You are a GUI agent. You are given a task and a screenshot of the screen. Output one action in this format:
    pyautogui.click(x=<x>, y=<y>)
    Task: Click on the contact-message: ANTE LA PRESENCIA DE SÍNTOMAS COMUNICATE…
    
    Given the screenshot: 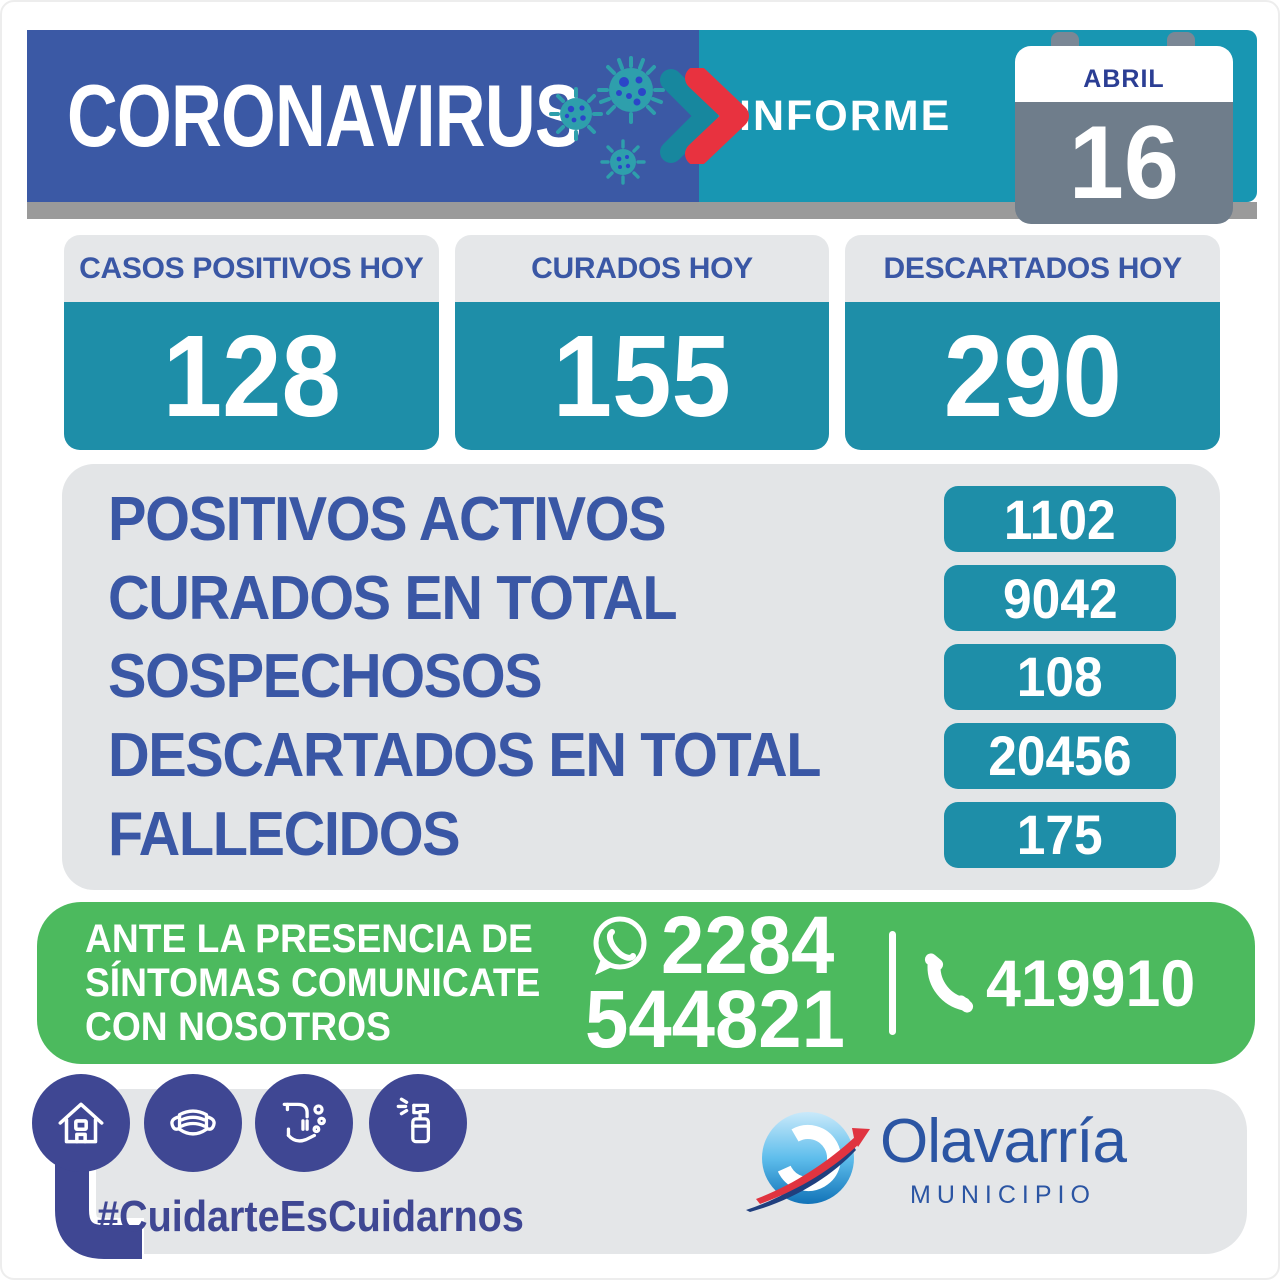 What is the action you would take?
    pyautogui.click(x=313, y=983)
    